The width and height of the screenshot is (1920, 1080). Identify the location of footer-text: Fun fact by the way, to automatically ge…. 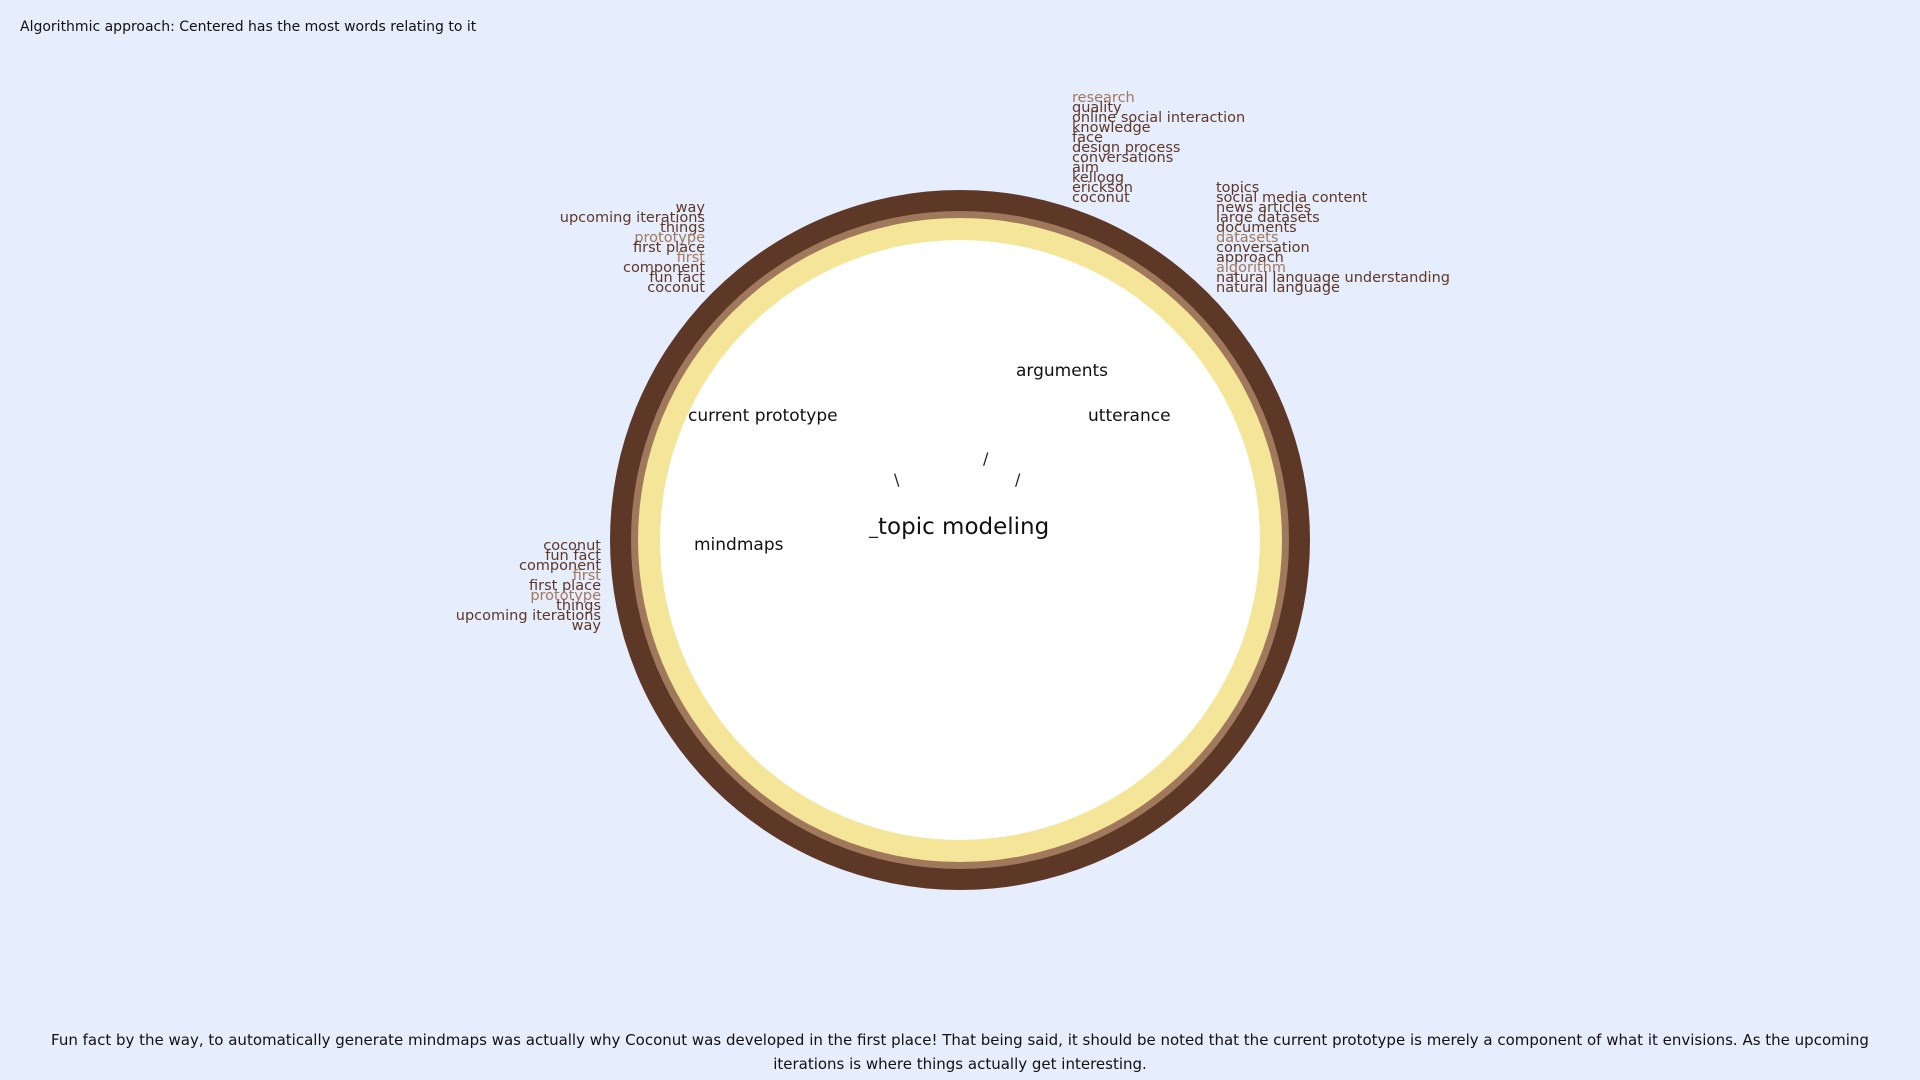
(960, 1052).